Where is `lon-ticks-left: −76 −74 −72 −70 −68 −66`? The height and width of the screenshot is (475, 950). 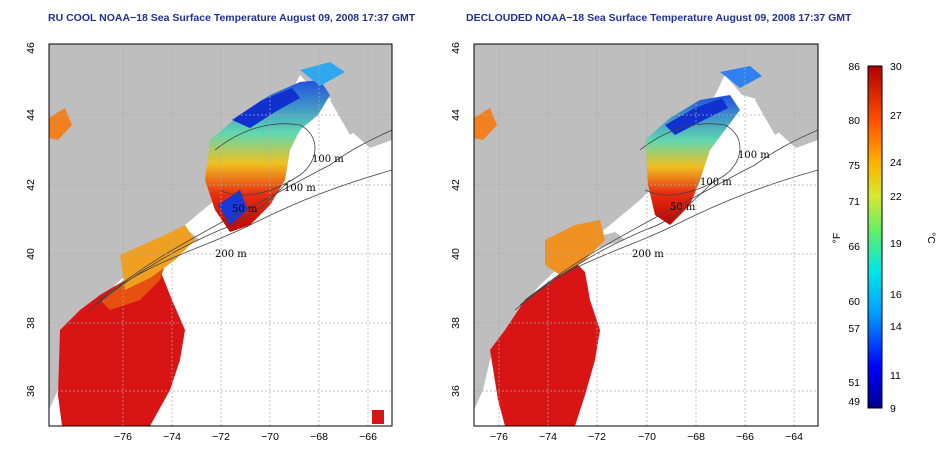 lon-ticks-left: −76 −74 −72 −70 −68 −66 is located at coordinates (245, 437).